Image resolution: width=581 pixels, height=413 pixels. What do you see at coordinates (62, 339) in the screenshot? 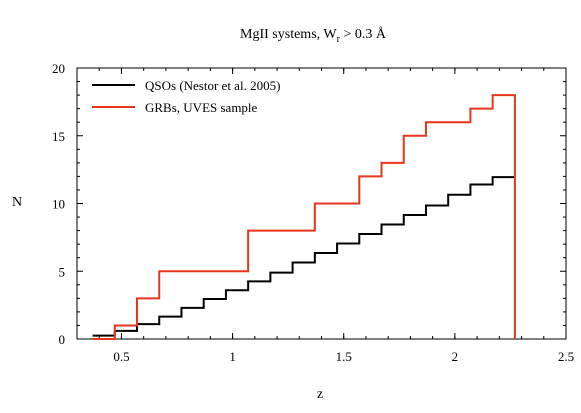
I see `y-tick-label: 0` at bounding box center [62, 339].